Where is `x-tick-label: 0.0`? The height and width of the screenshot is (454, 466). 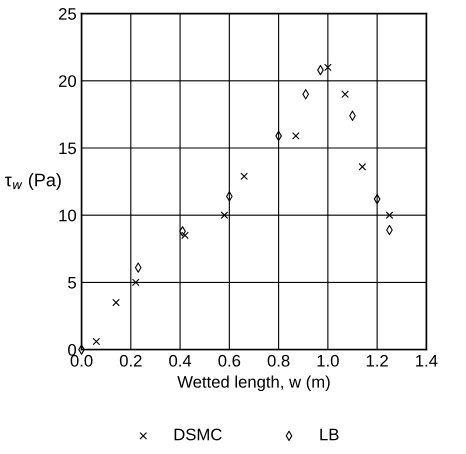 x-tick-label: 0.0 is located at coordinates (81, 360).